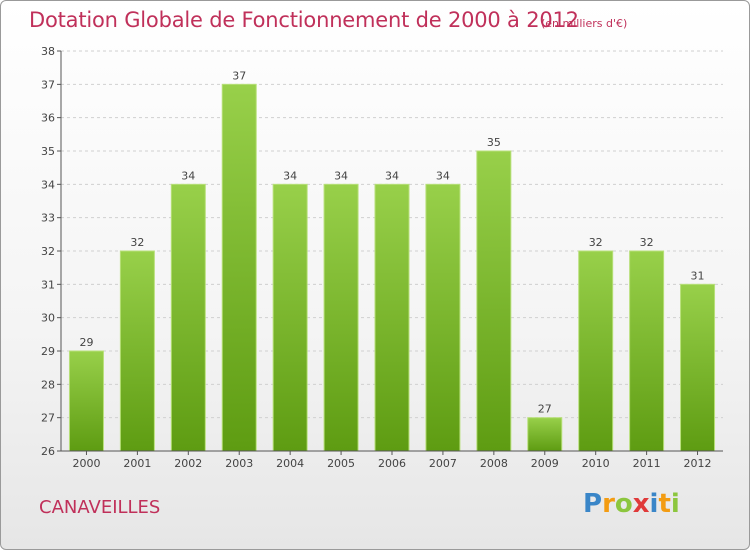 The image size is (750, 550). I want to click on y-tick-label: 35, so click(48, 151).